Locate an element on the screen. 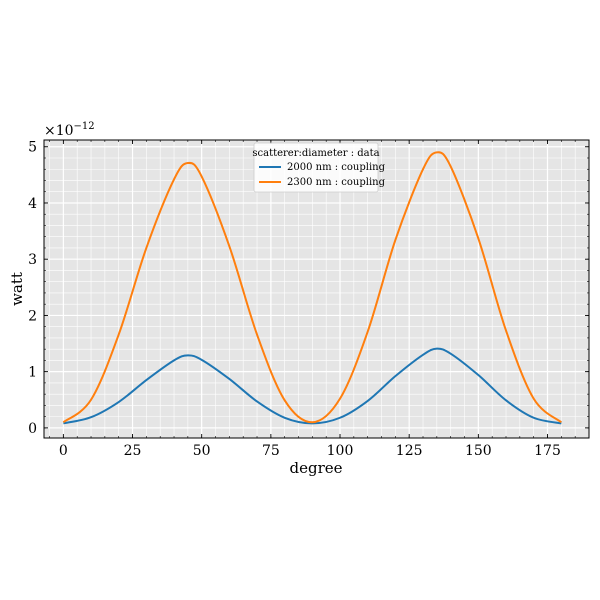 The height and width of the screenshot is (600, 600). x-tick-label: 75 is located at coordinates (271, 451).